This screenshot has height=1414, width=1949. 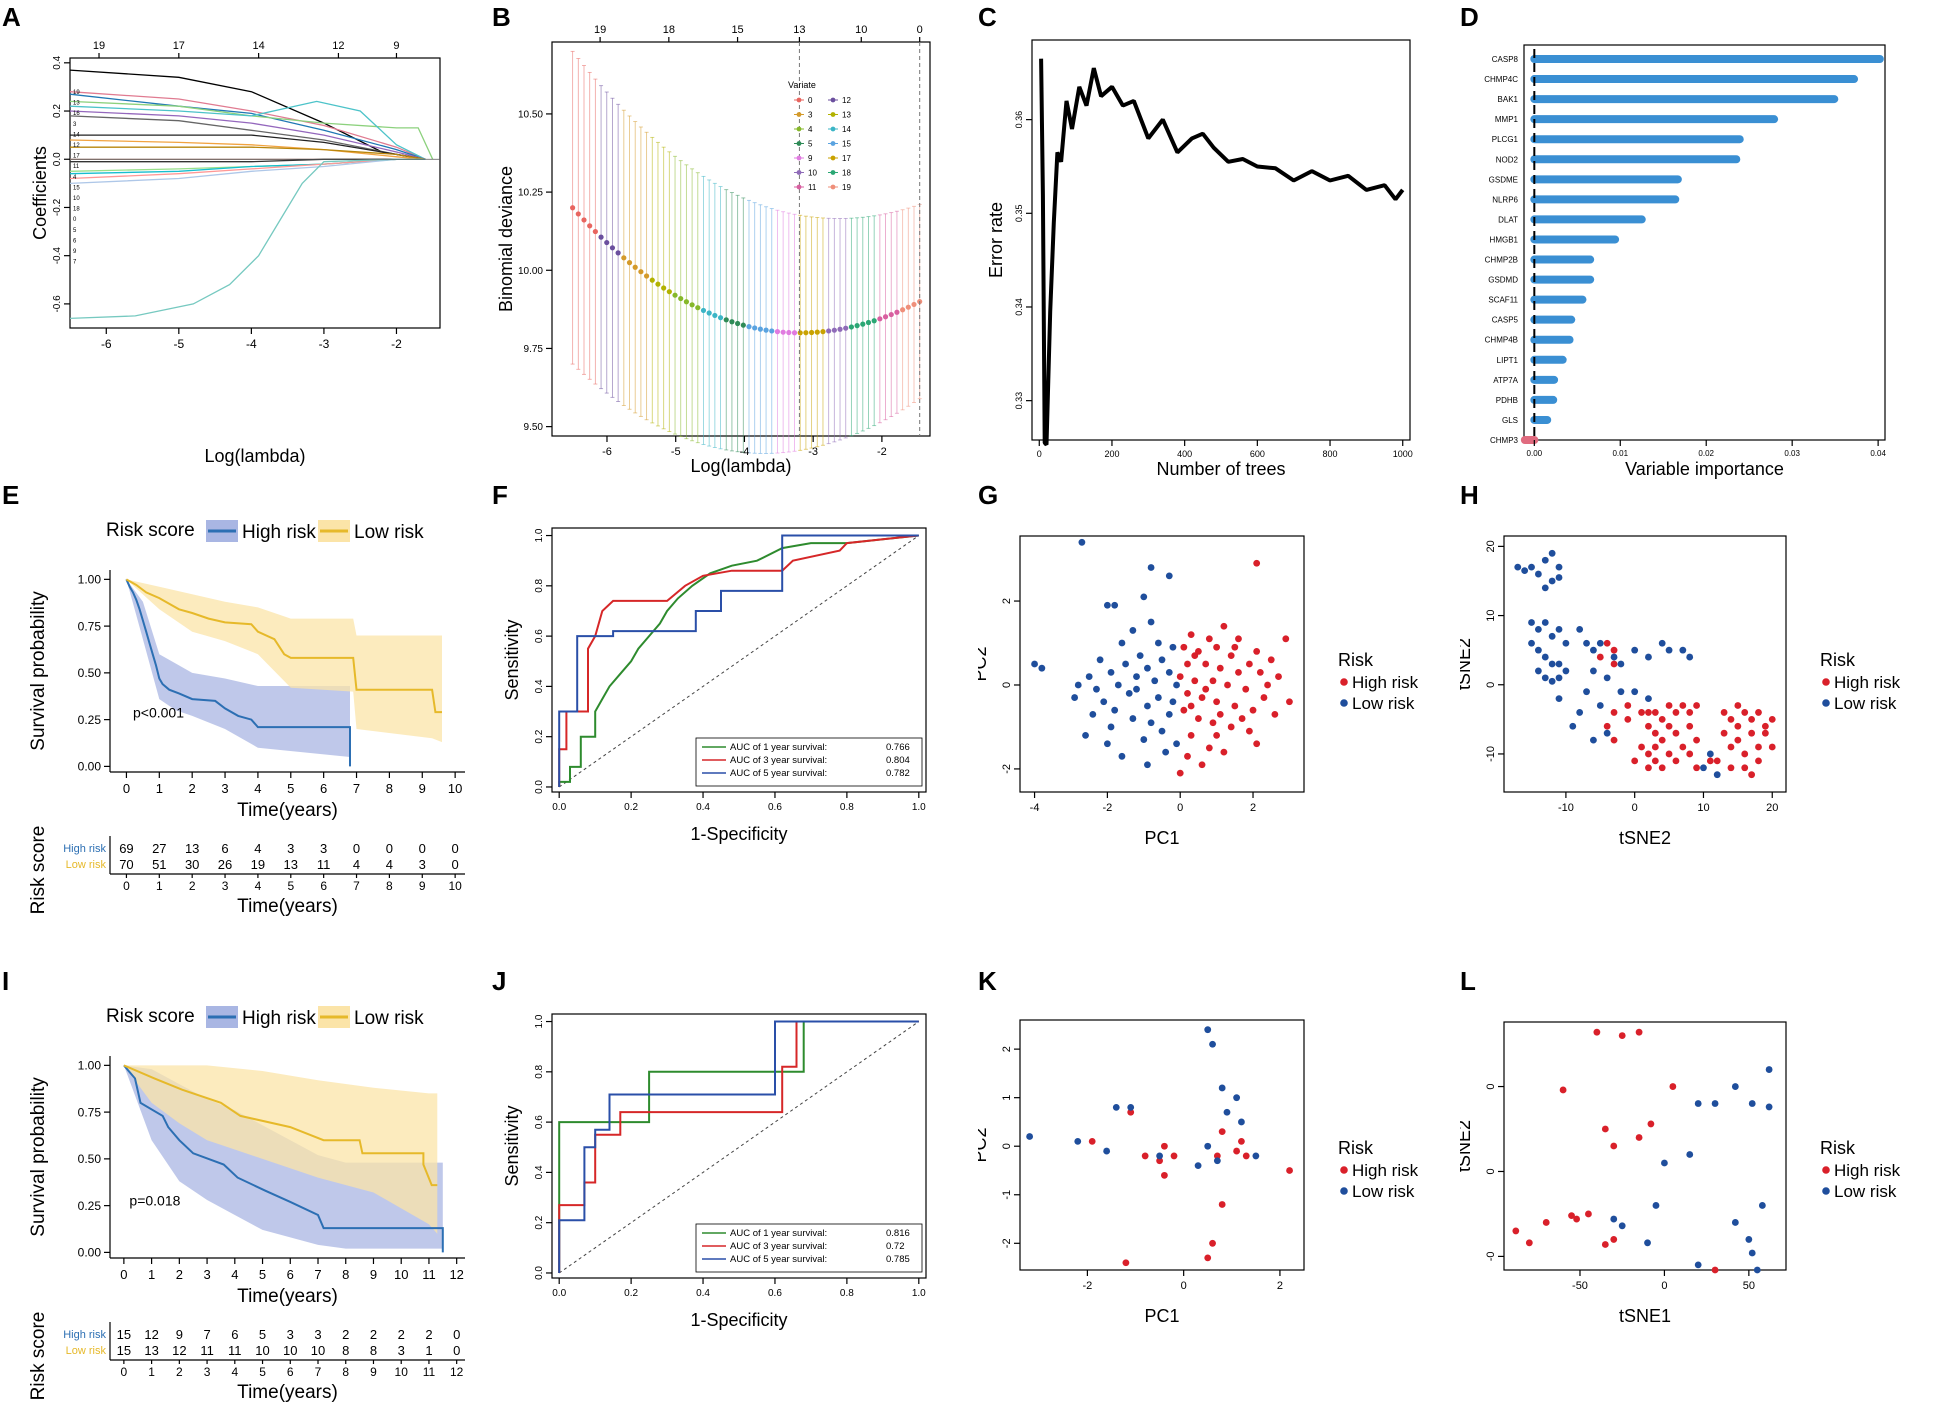 What do you see at coordinates (90, 673) in the screenshot?
I see `y-tick-label: 0.50` at bounding box center [90, 673].